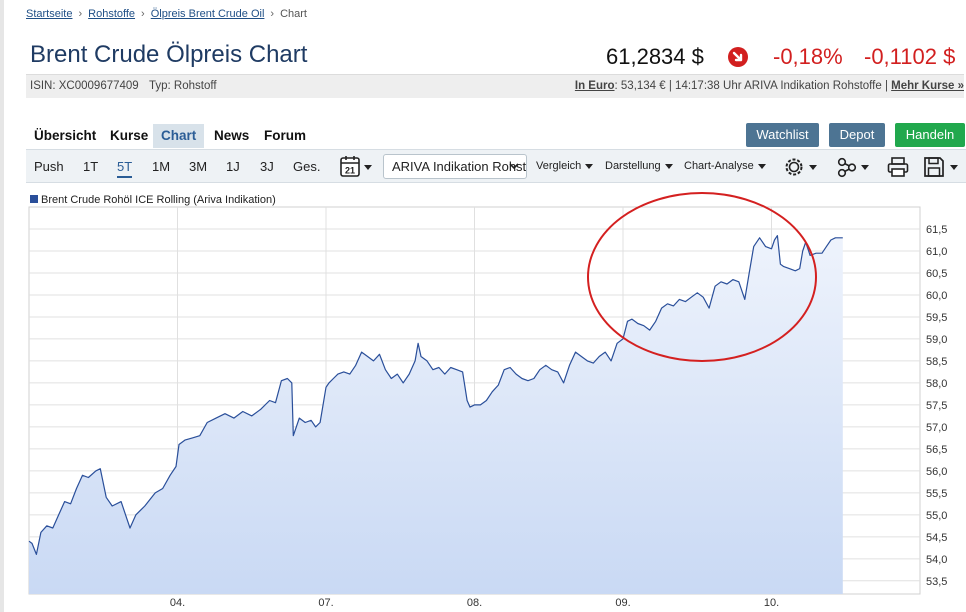  Describe the element at coordinates (936, 406) in the screenshot. I see `y-tick-label: 57,5` at that location.